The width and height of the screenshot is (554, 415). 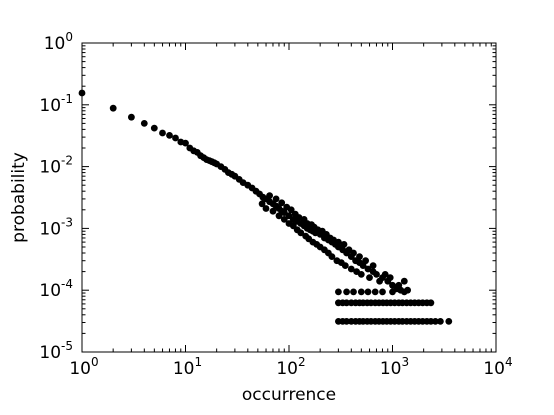 I want to click on y-tick-label: 10⁰, so click(x=58, y=42).